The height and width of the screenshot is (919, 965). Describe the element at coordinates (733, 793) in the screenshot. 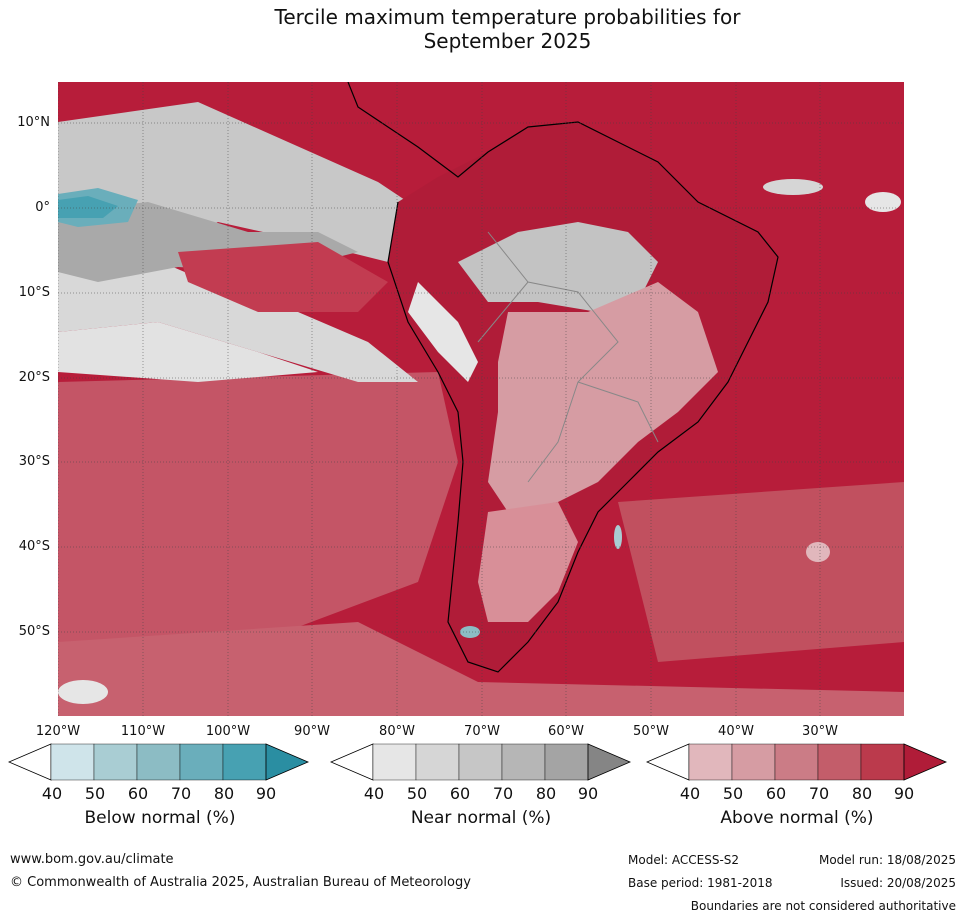

I see `tick-above-50: 50` at that location.